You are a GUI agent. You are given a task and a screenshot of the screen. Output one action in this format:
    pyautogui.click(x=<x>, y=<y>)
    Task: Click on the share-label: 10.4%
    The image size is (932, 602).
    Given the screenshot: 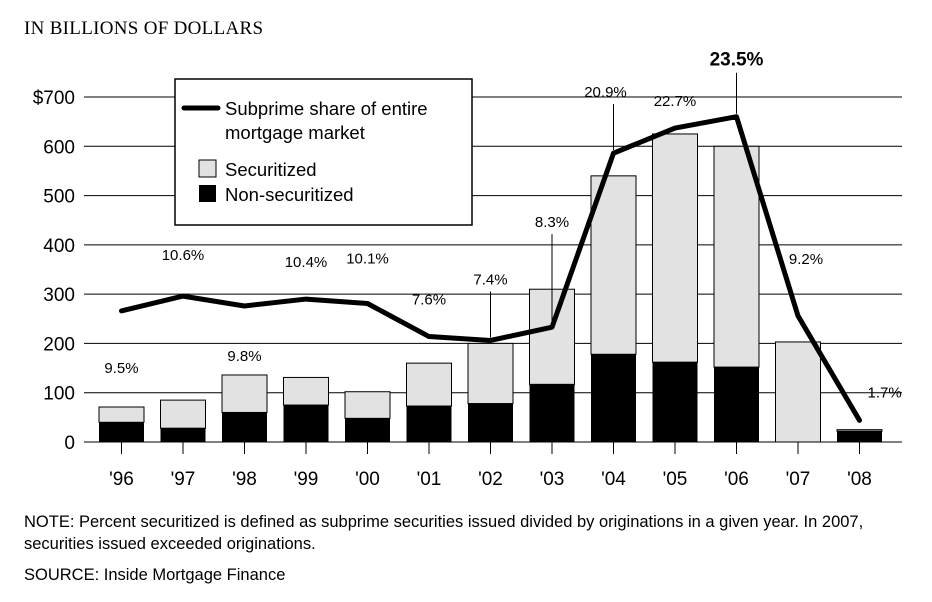 What is the action you would take?
    pyautogui.click(x=306, y=262)
    